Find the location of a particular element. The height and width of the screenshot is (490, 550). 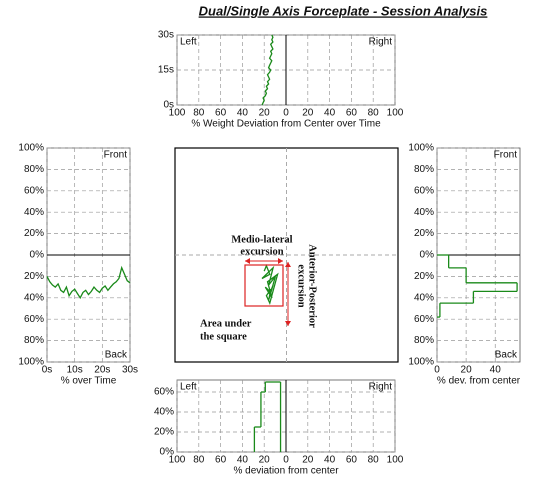

annotation: Area under is located at coordinates (226, 323).